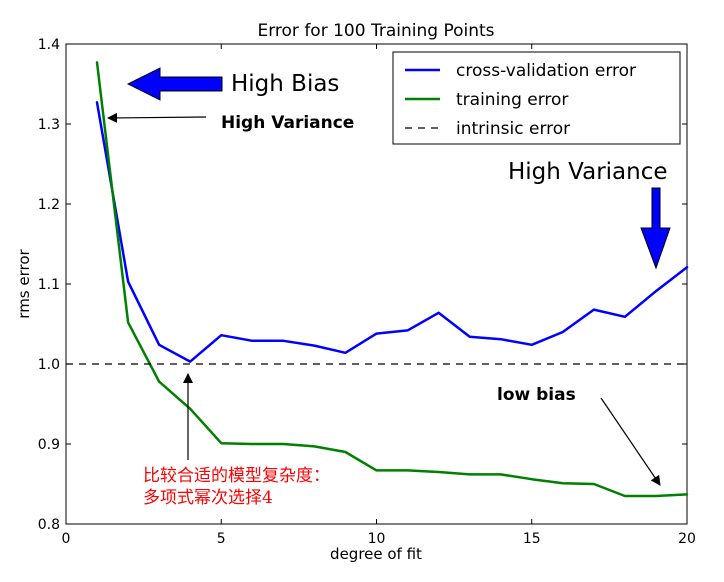 This screenshot has width=724, height=582. Describe the element at coordinates (532, 539) in the screenshot. I see `x-tick-label: 15` at that location.